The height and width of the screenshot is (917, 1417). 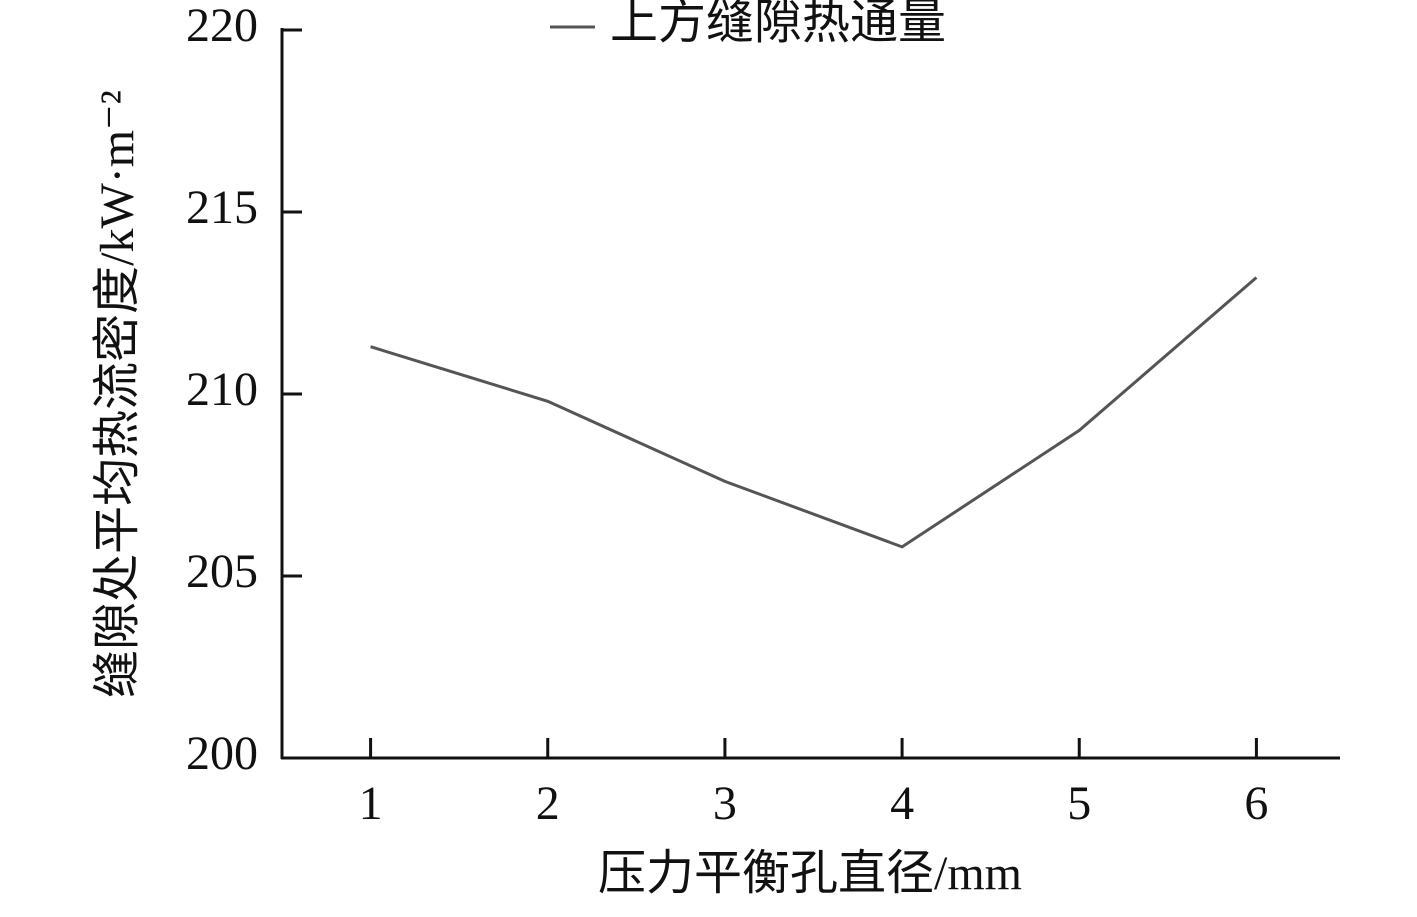 What do you see at coordinates (222, 207) in the screenshot?
I see `y-tick-label: 215` at bounding box center [222, 207].